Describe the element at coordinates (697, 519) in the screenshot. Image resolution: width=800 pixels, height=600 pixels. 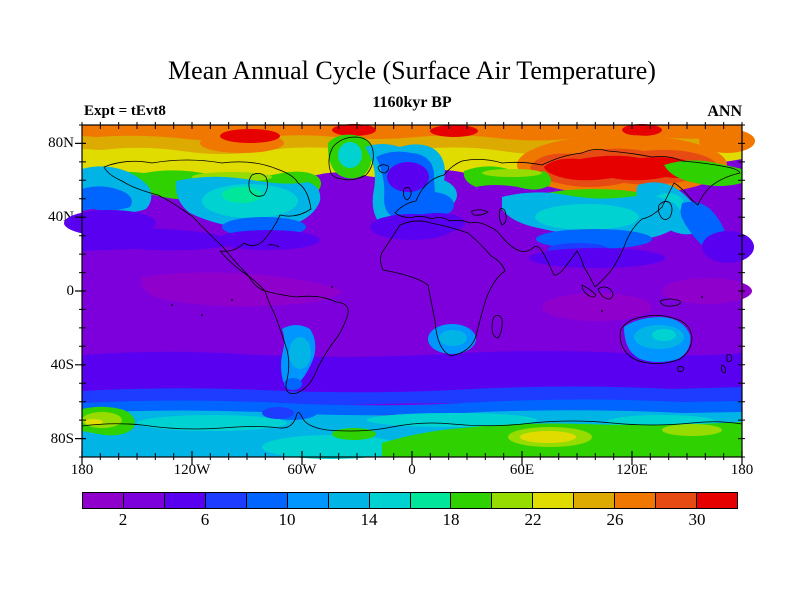
I see `colorbar-tick-label: 30` at that location.